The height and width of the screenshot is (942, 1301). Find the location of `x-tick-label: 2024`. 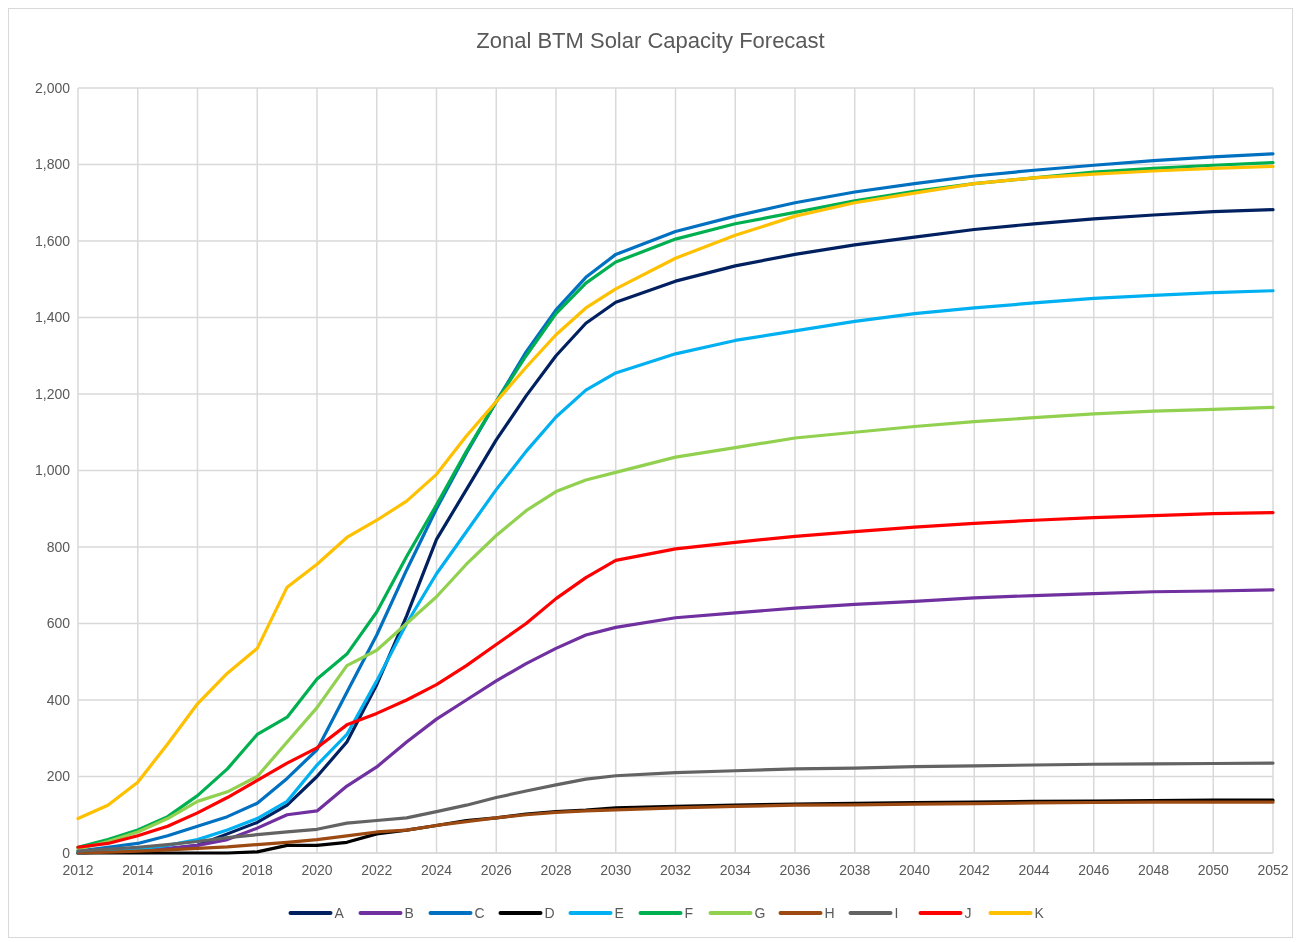

x-tick-label: 2024 is located at coordinates (436, 870).